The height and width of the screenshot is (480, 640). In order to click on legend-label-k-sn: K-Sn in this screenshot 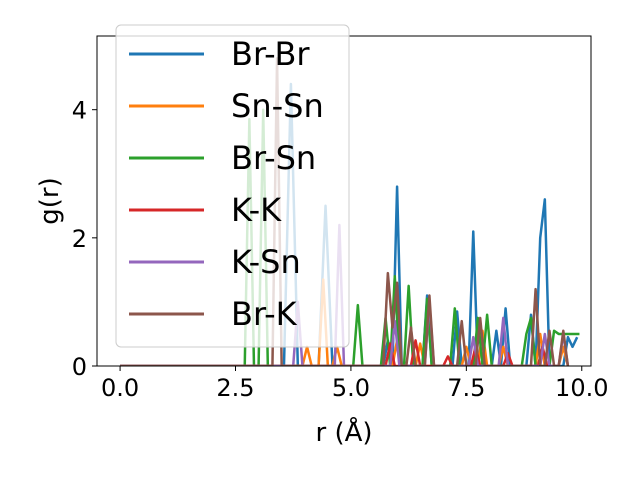, I will do `click(266, 262)`.